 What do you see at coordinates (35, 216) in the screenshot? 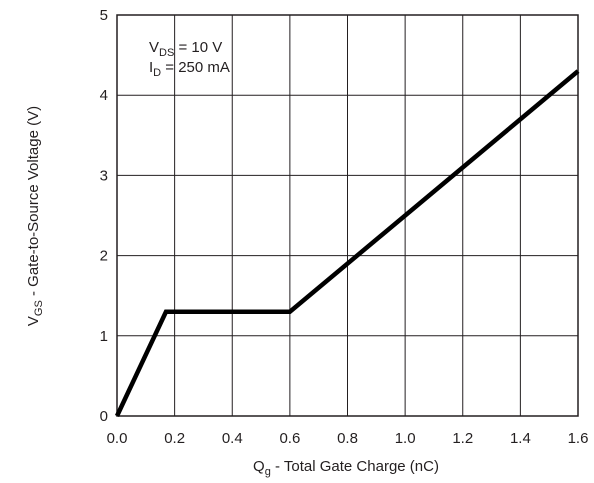
I see `y-axis-title: VGS - Gate-to-Source Voltage (V)` at bounding box center [35, 216].